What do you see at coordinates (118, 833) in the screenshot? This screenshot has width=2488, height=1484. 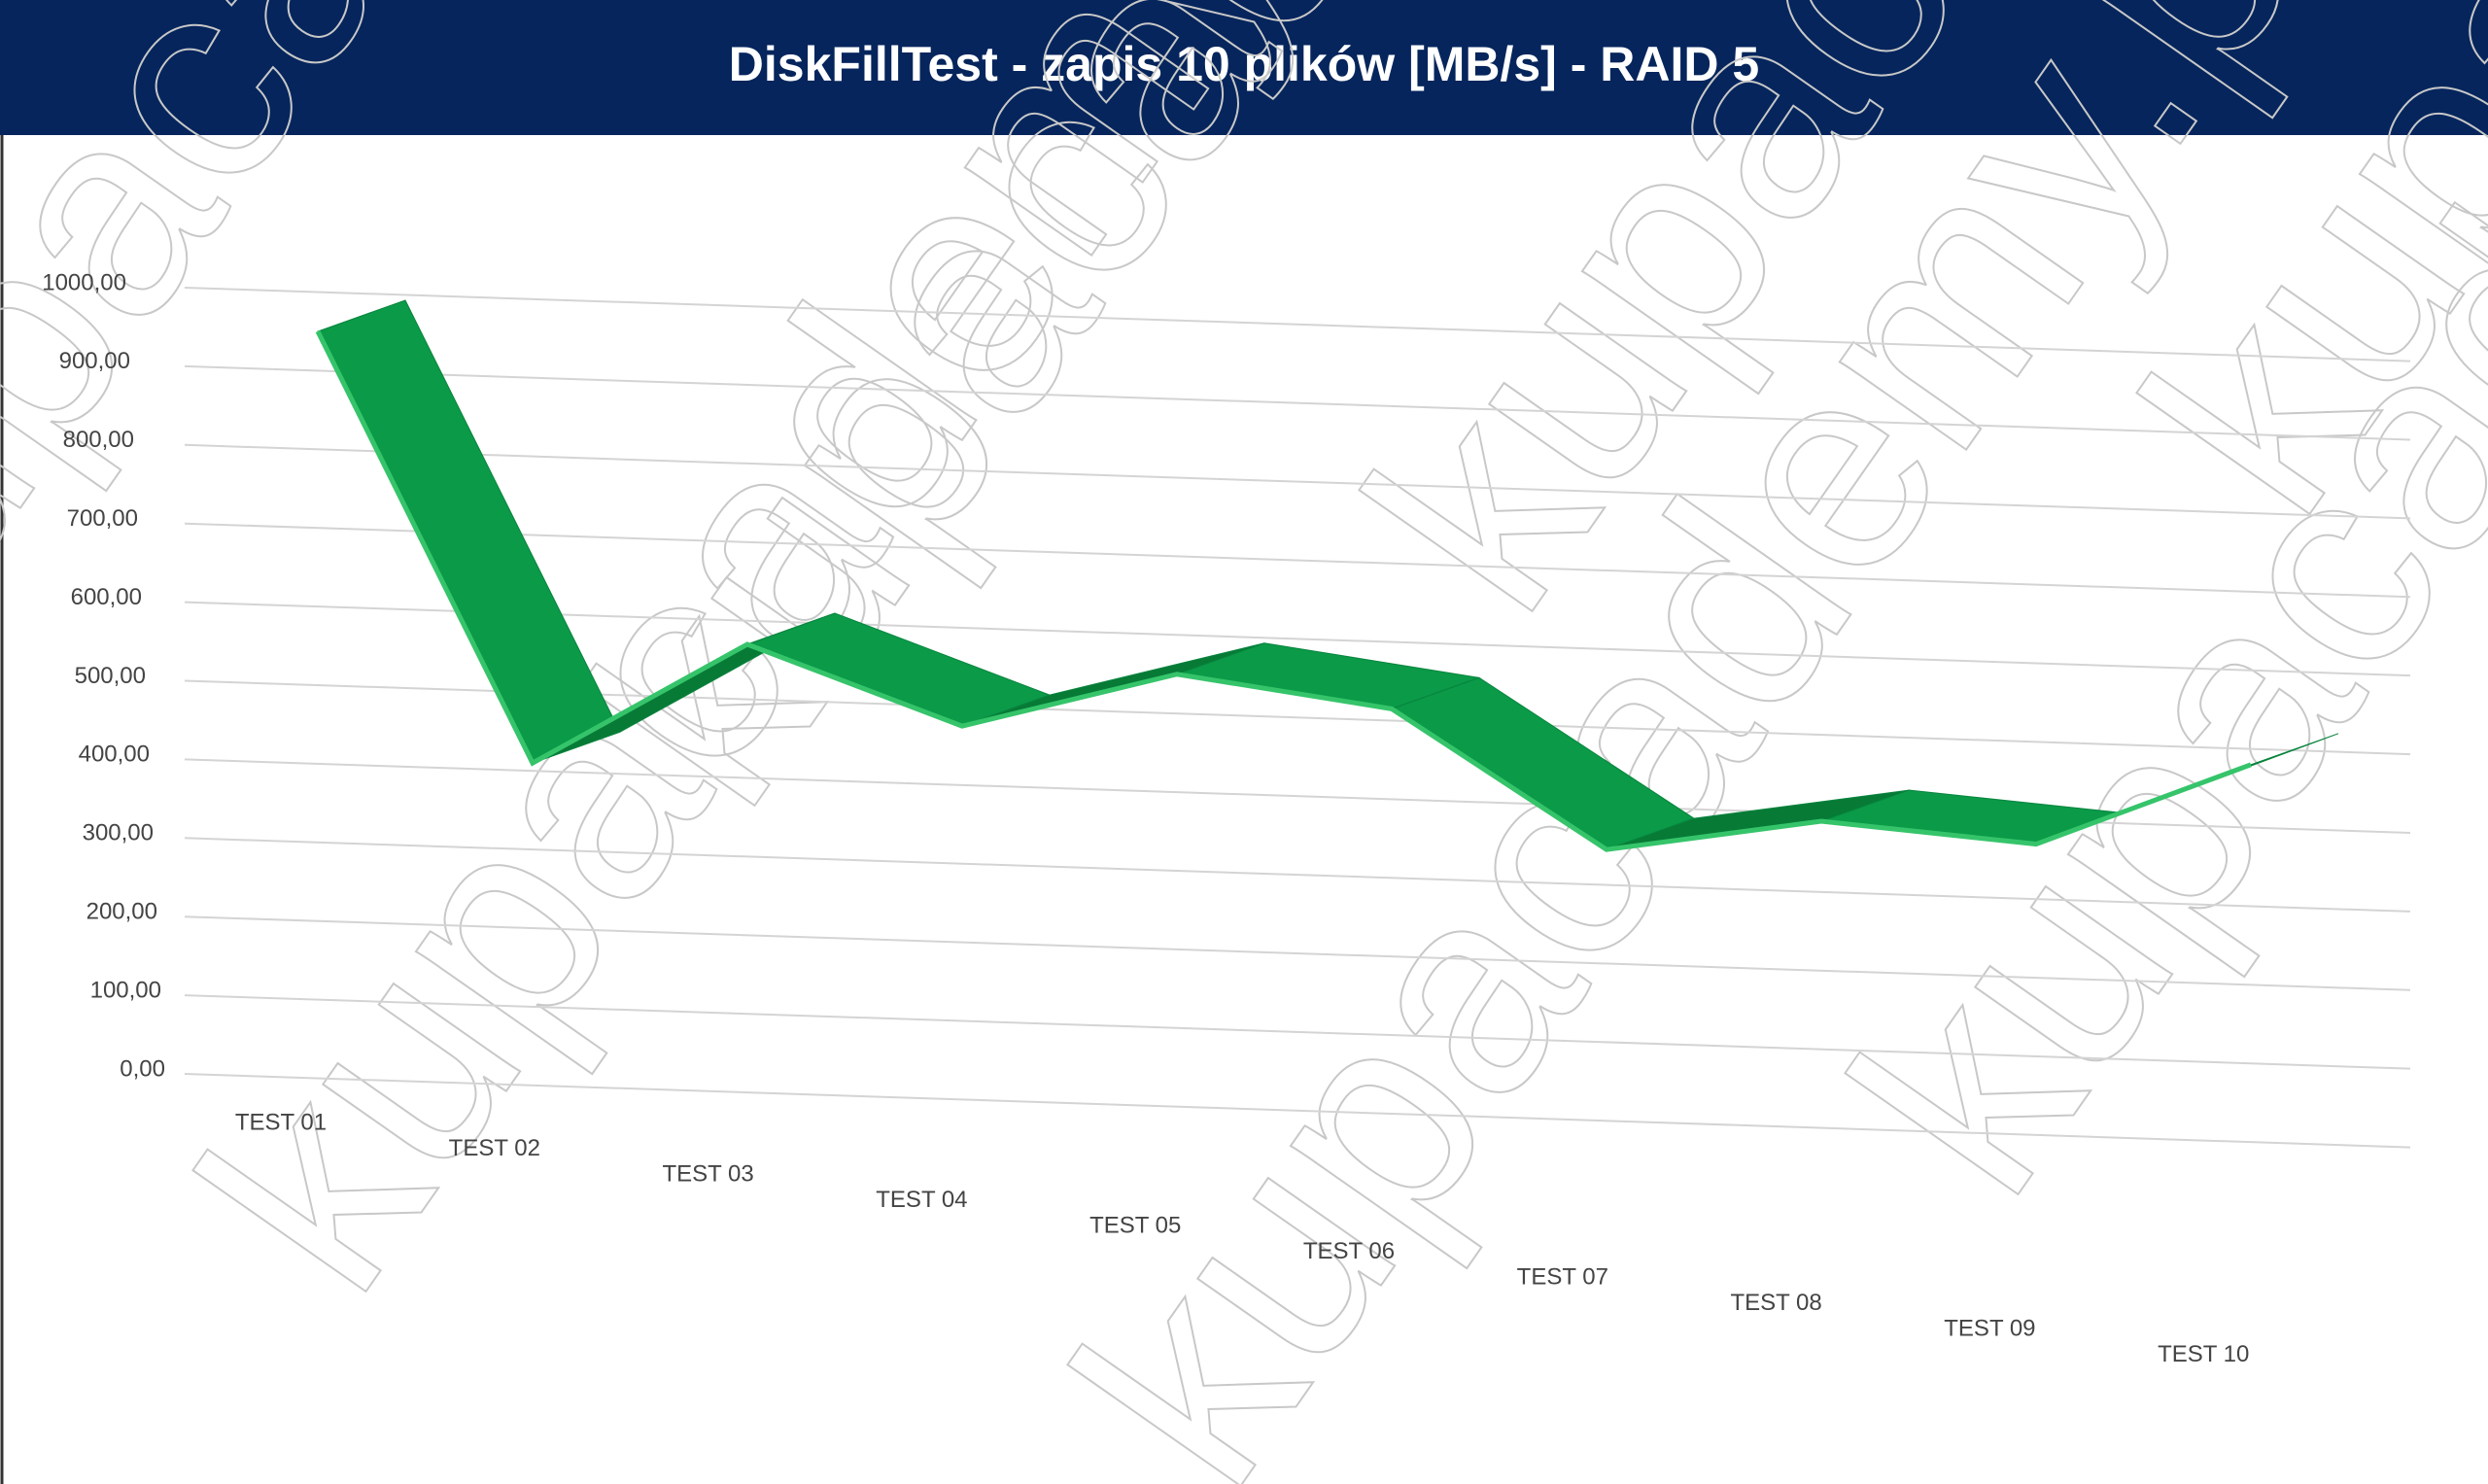 I see `y-tick-label: 300,00` at bounding box center [118, 833].